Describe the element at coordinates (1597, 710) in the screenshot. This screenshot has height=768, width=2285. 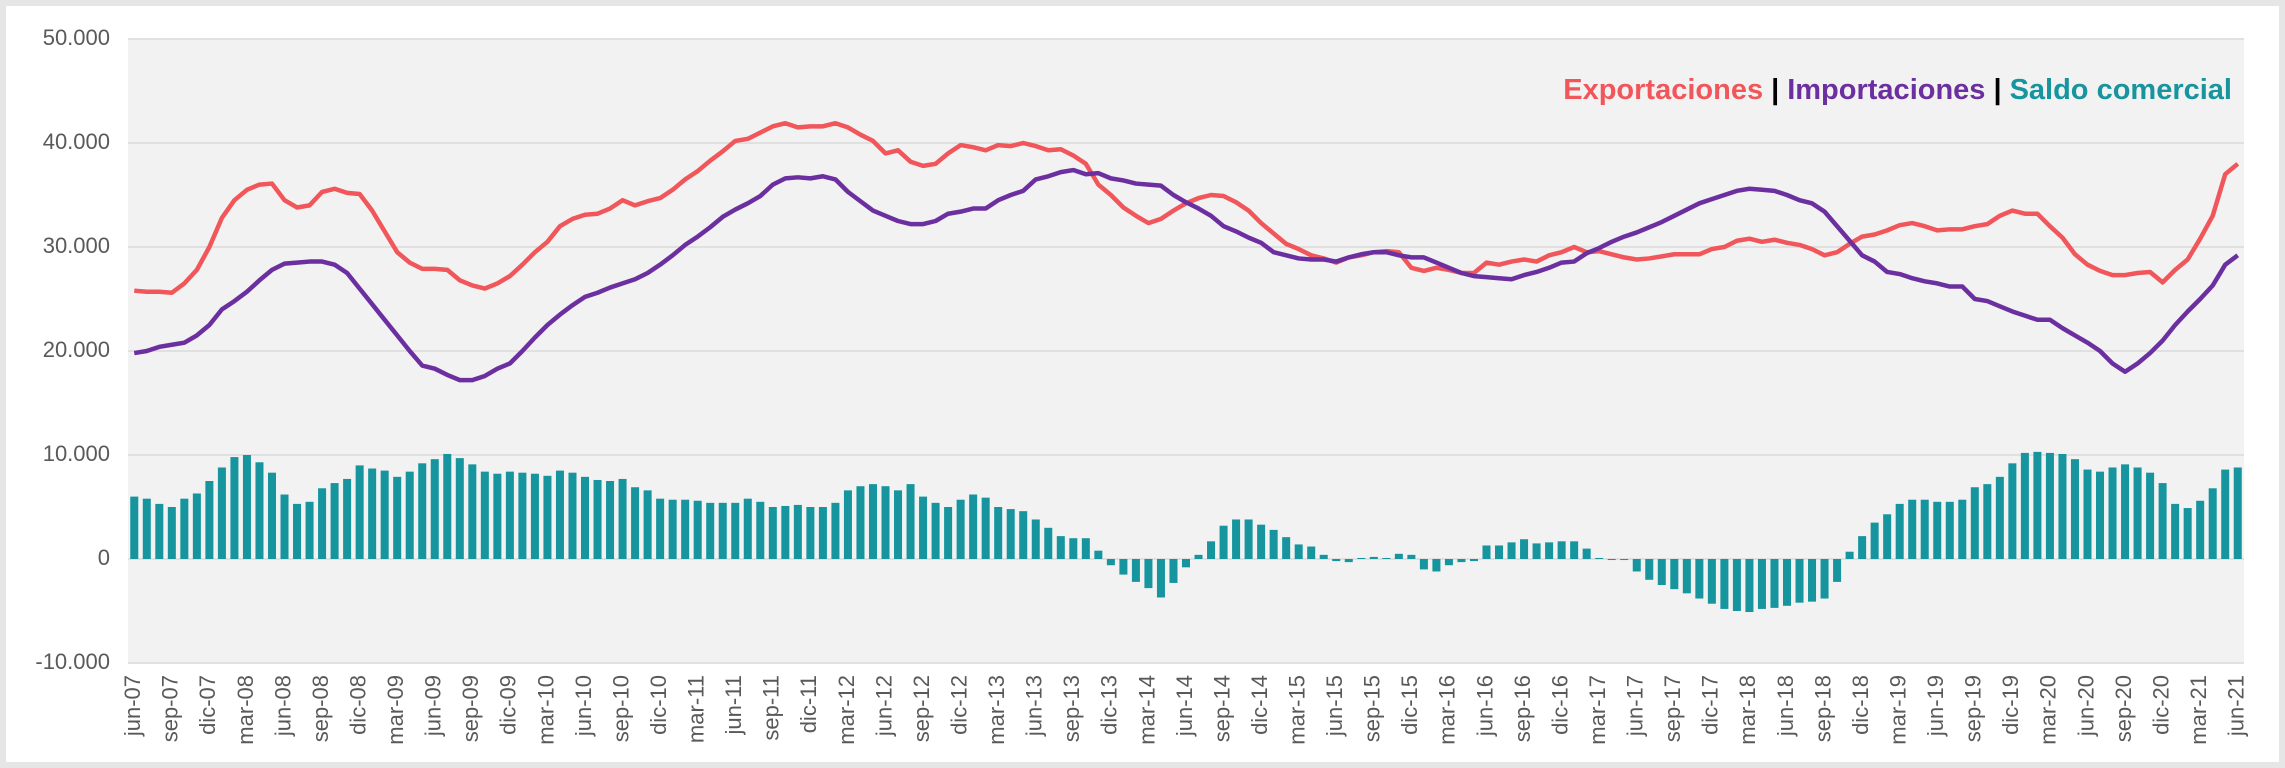
I see `x-tick-label: mar-17` at that location.